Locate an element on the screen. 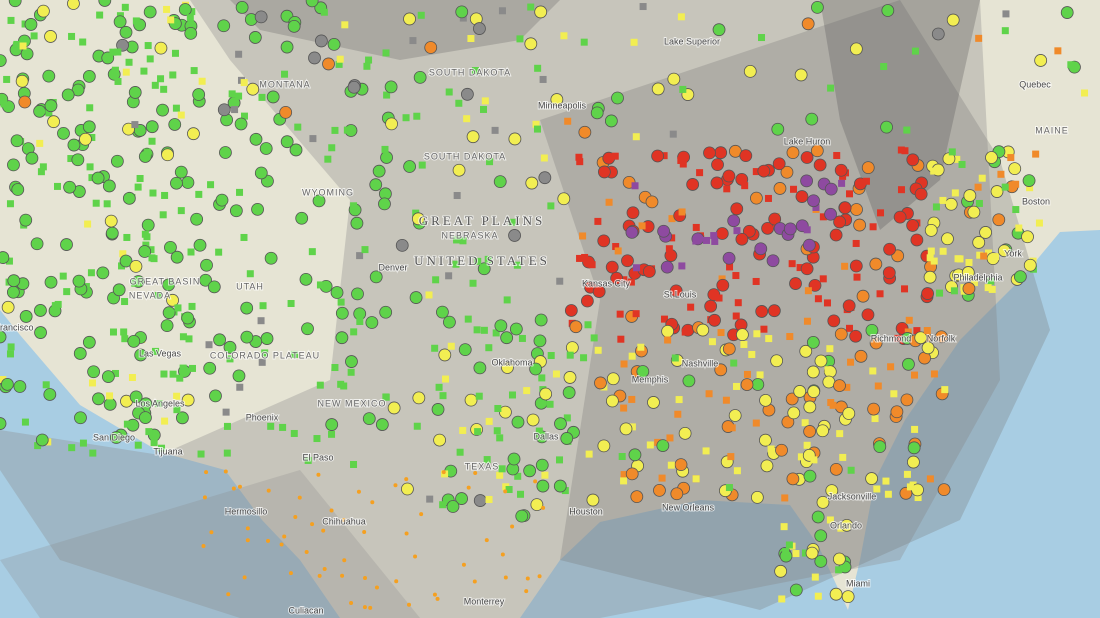  place-label: UNITED STATES is located at coordinates (482, 260).